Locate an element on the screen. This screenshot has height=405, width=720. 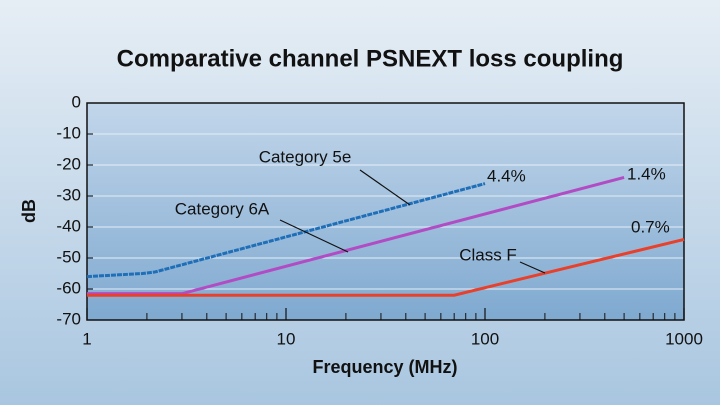
y-tick-label: -60 is located at coordinates (68, 287).